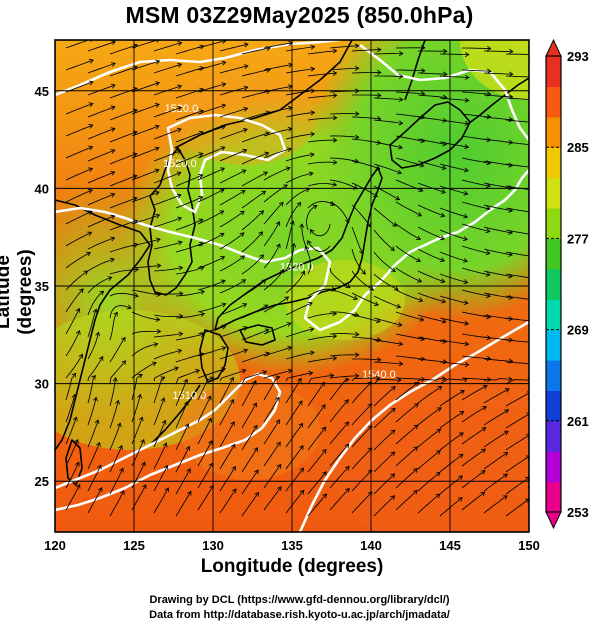  I want to click on coastline-kyushu, so click(214, 356).